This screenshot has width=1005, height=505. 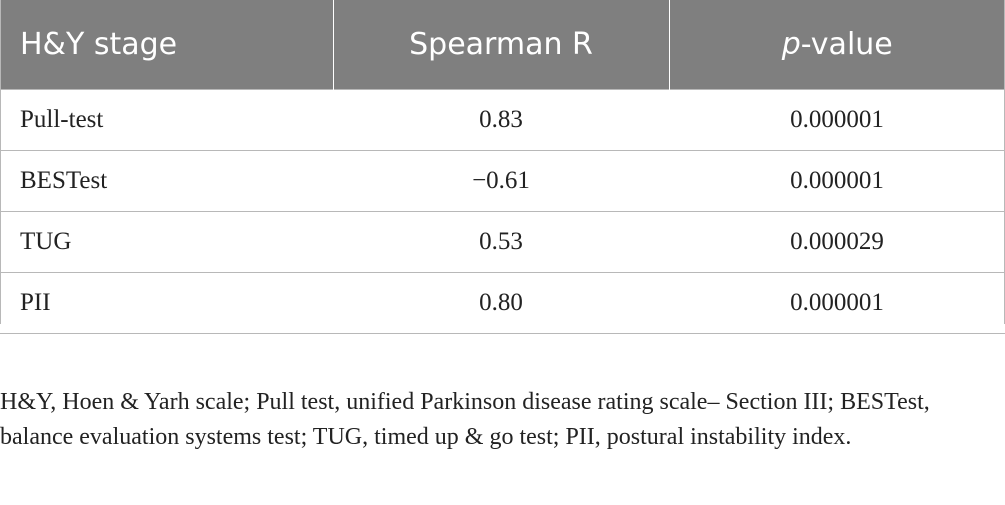 I want to click on header-p-rest: -value, so click(x=846, y=44).